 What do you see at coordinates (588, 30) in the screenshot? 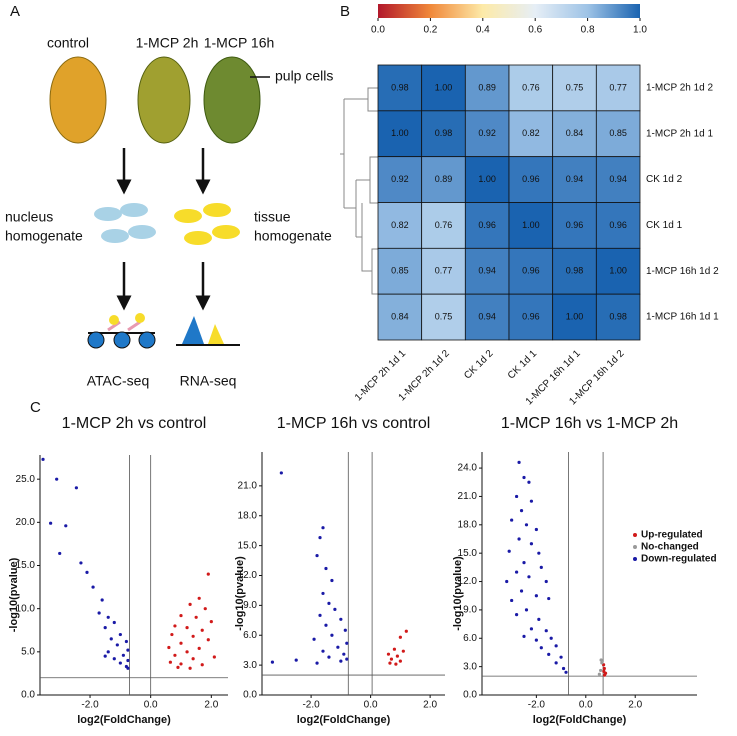
I see `colorbar-tick-label: 0.8` at bounding box center [588, 30].